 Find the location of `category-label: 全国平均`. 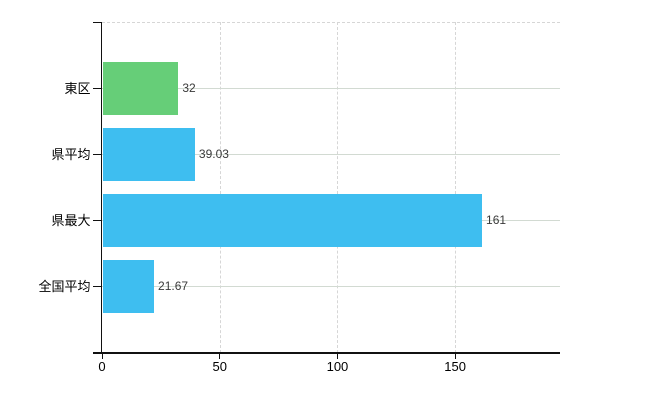

category-label: 全国平均 is located at coordinates (64, 286).